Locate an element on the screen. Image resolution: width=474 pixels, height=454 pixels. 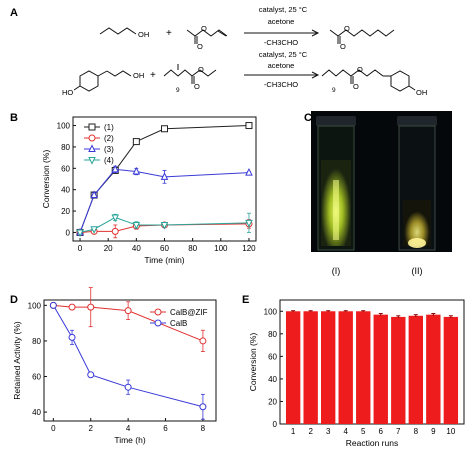
phenol-ring is located at coordinates (89, 81).